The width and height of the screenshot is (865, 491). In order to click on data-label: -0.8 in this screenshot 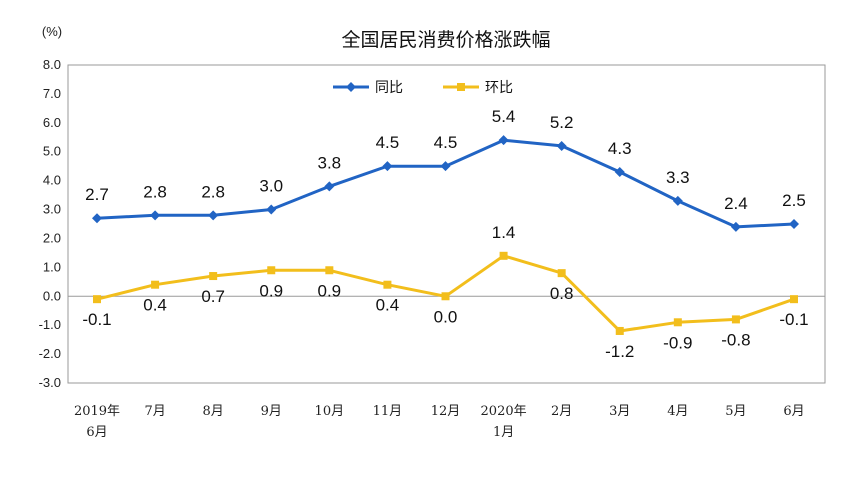, I will do `click(735, 339)`.